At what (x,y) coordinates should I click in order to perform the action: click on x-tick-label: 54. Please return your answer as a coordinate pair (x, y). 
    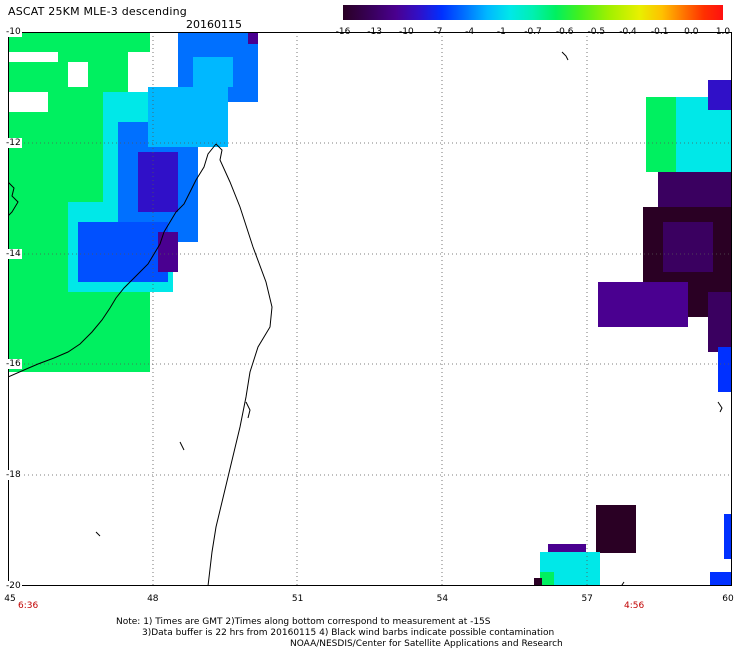
    Looking at the image, I should click on (442, 599).